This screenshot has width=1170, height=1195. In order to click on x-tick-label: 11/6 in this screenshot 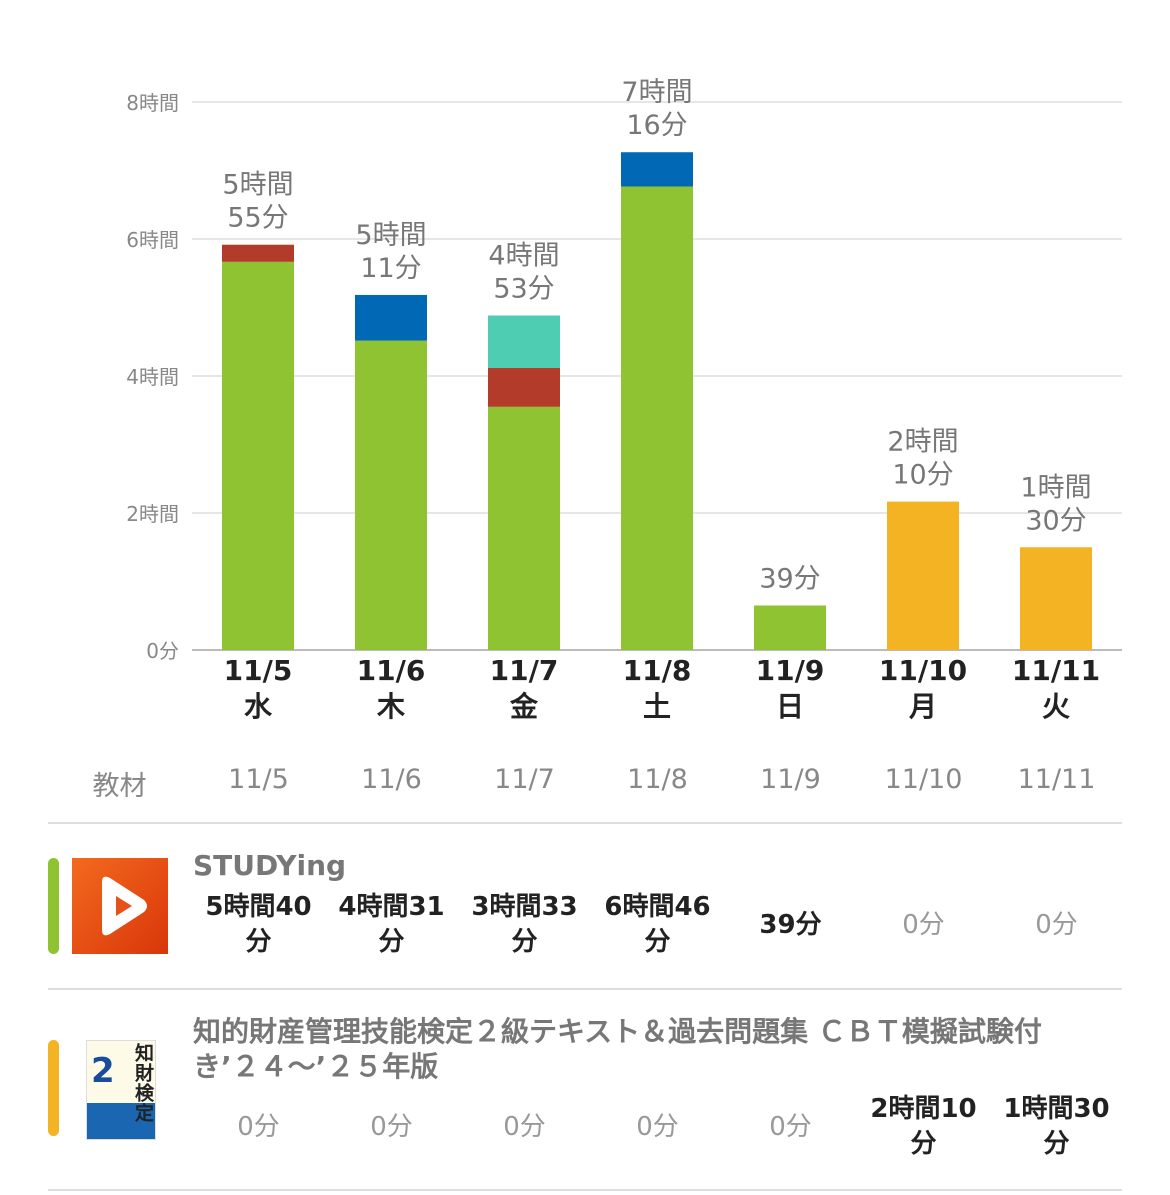, I will do `click(391, 670)`.